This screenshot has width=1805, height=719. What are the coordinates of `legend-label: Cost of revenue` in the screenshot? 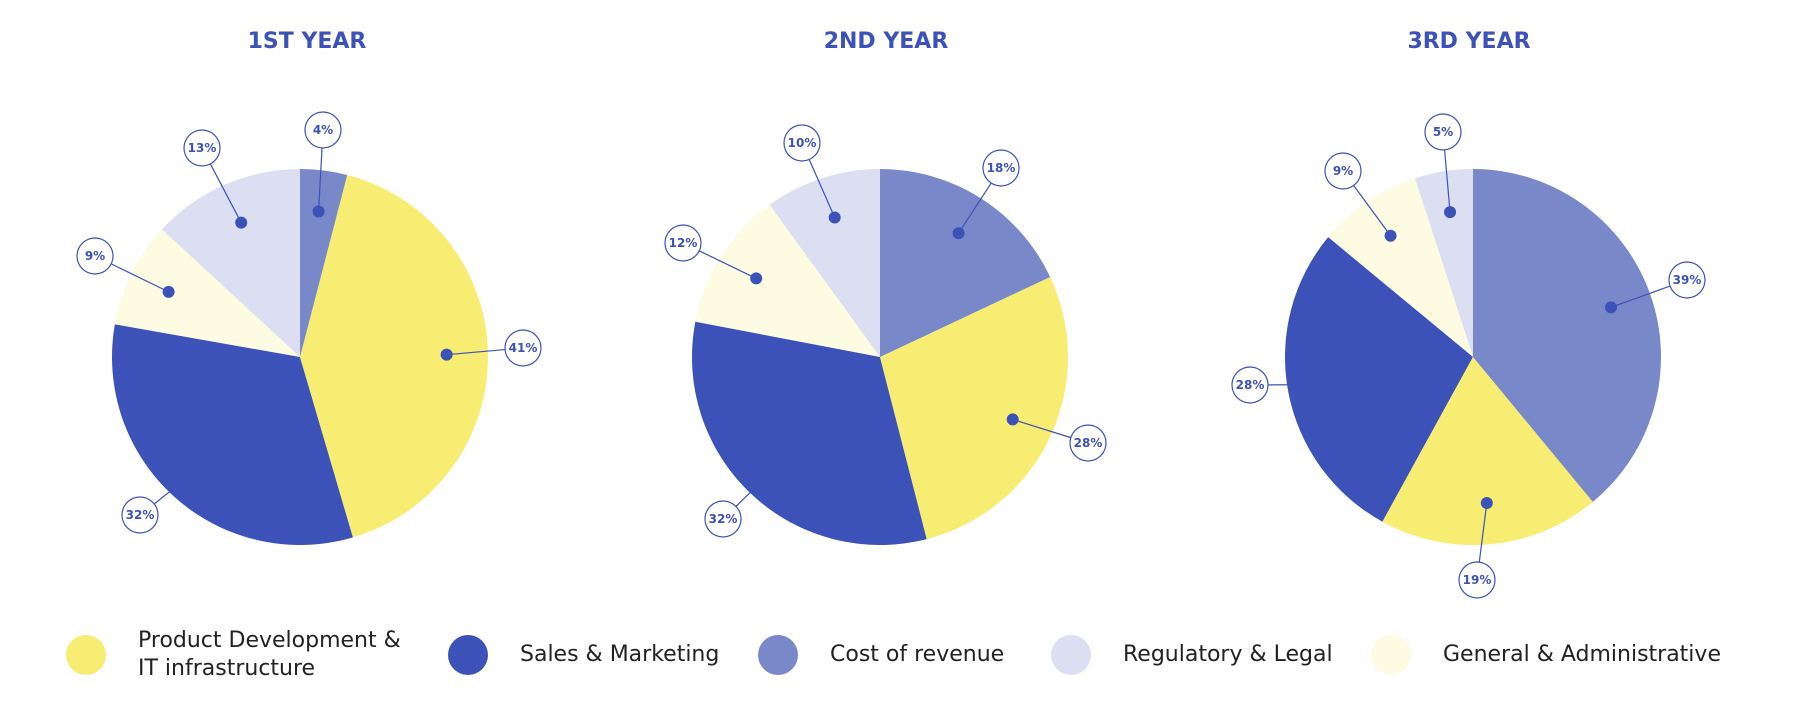 It's located at (917, 654).